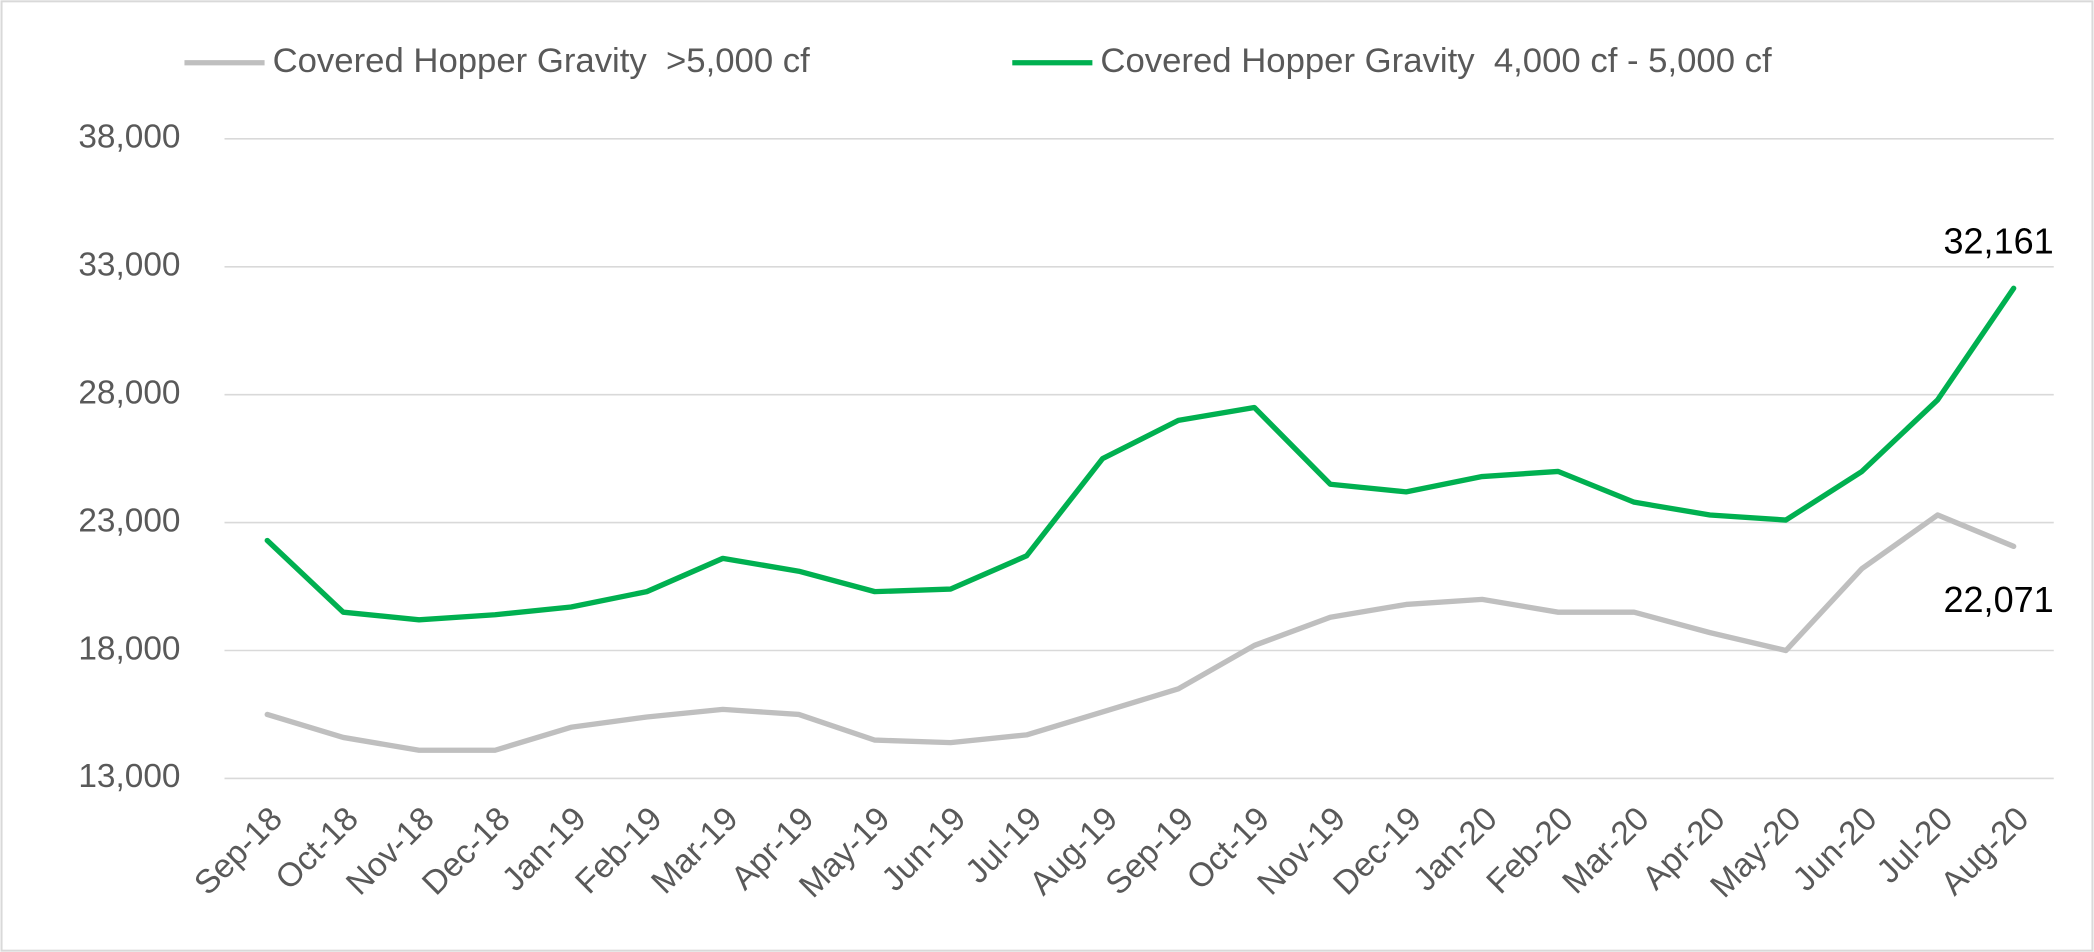 This screenshot has height=952, width=2094. What do you see at coordinates (129, 265) in the screenshot?
I see `y-tick-label: 33,000` at bounding box center [129, 265].